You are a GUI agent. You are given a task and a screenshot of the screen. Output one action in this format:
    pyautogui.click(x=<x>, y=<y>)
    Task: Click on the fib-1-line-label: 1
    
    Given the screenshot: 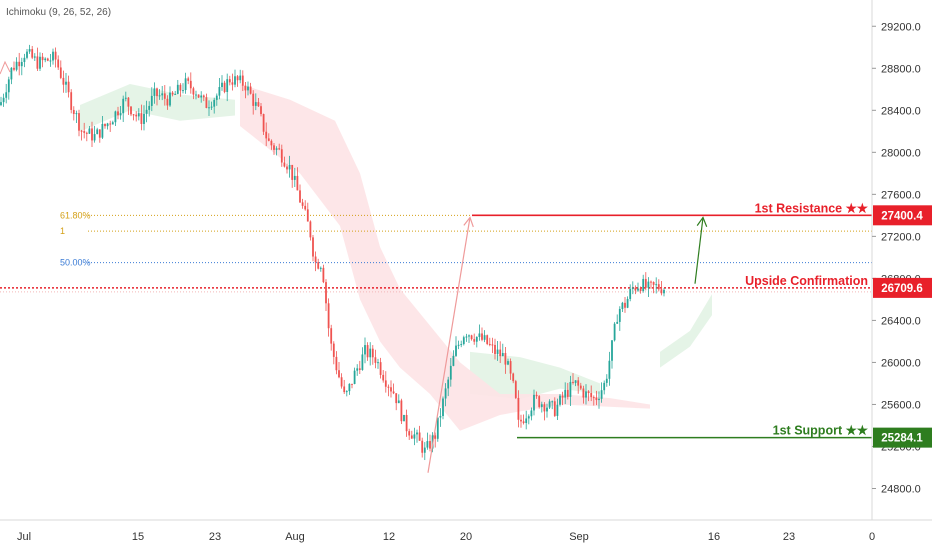 What is the action you would take?
    pyautogui.click(x=62, y=231)
    